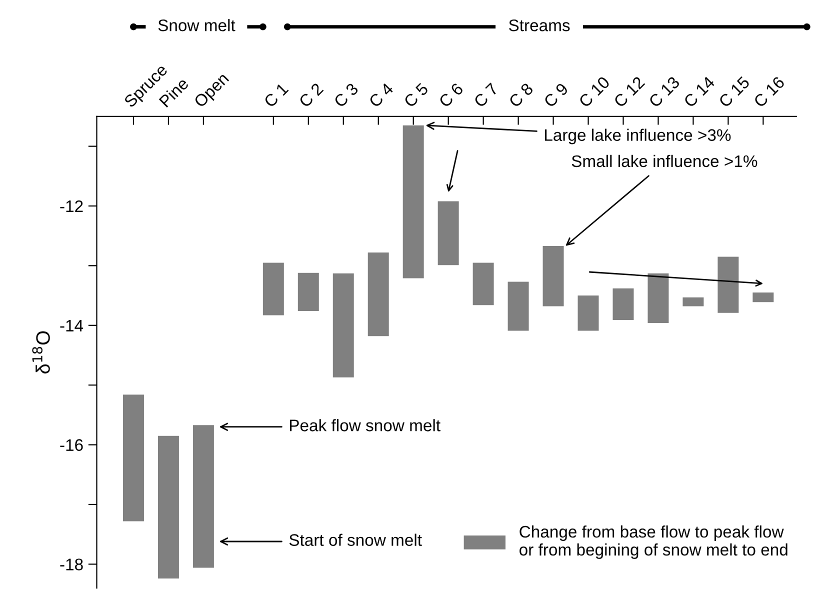 The height and width of the screenshot is (594, 827). What do you see at coordinates (664, 92) in the screenshot?
I see `x-tick-label: C 13` at bounding box center [664, 92].